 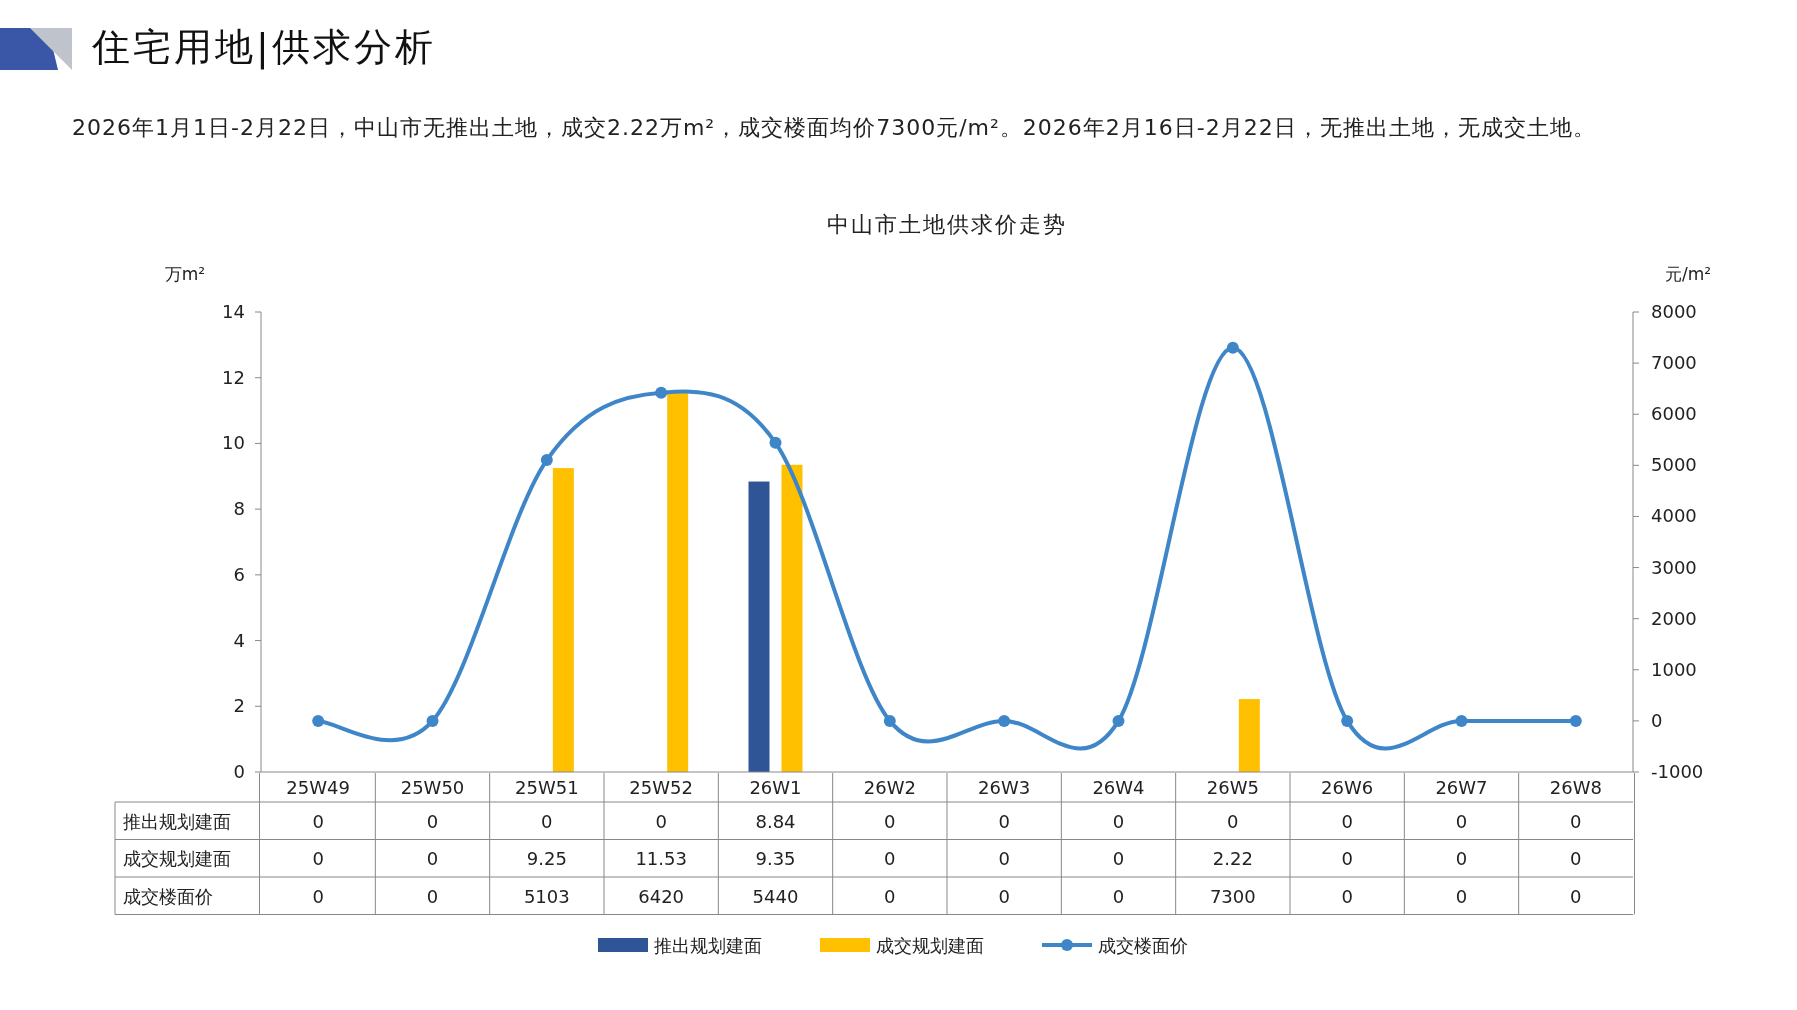 What do you see at coordinates (775, 896) in the screenshot?
I see `data-label: 5440` at bounding box center [775, 896].